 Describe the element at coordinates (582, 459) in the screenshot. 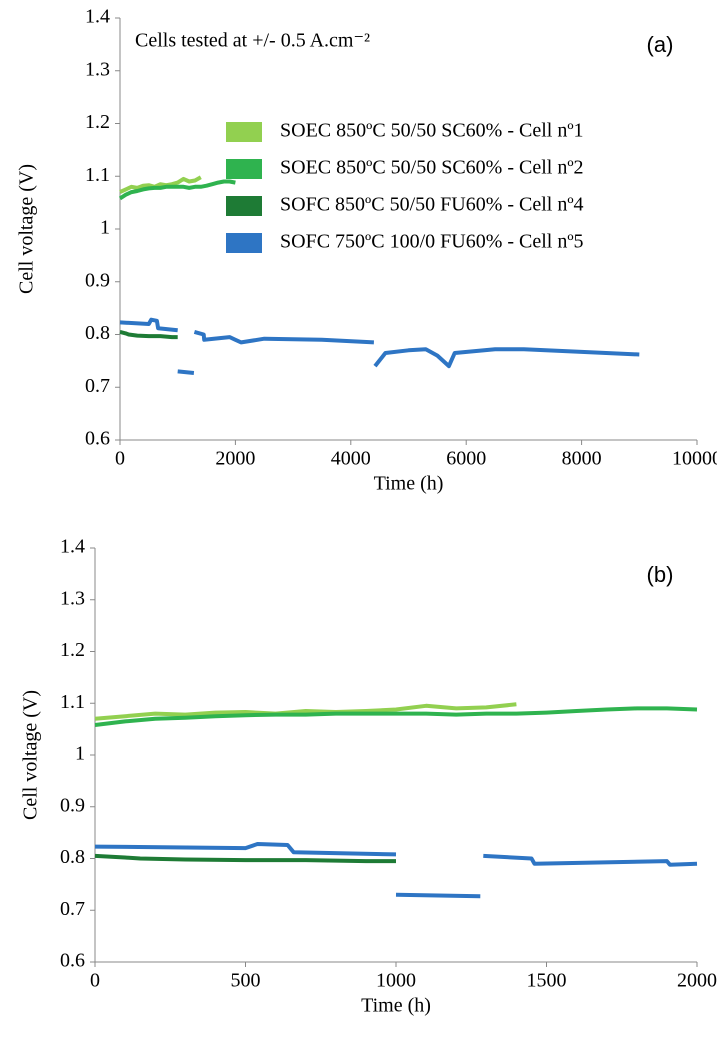

I see `x-tick-label: 8000` at that location.